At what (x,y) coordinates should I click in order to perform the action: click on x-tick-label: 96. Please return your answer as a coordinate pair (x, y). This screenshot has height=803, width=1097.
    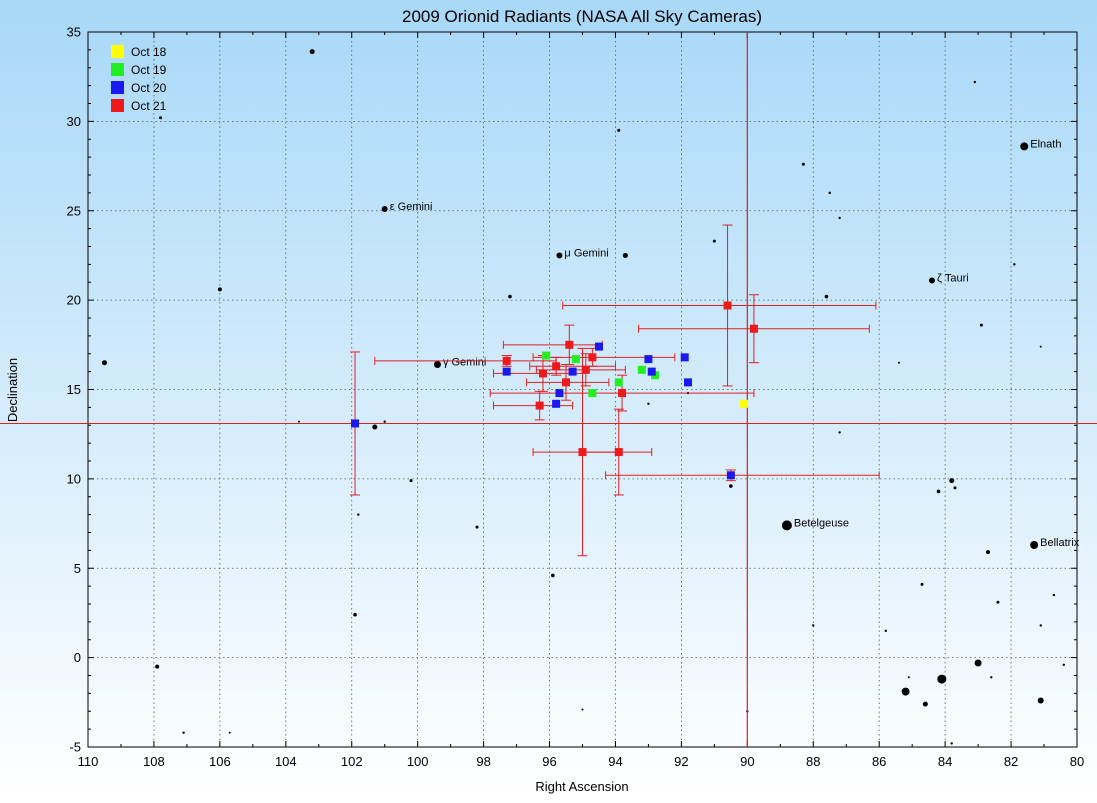
    Looking at the image, I should click on (549, 761).